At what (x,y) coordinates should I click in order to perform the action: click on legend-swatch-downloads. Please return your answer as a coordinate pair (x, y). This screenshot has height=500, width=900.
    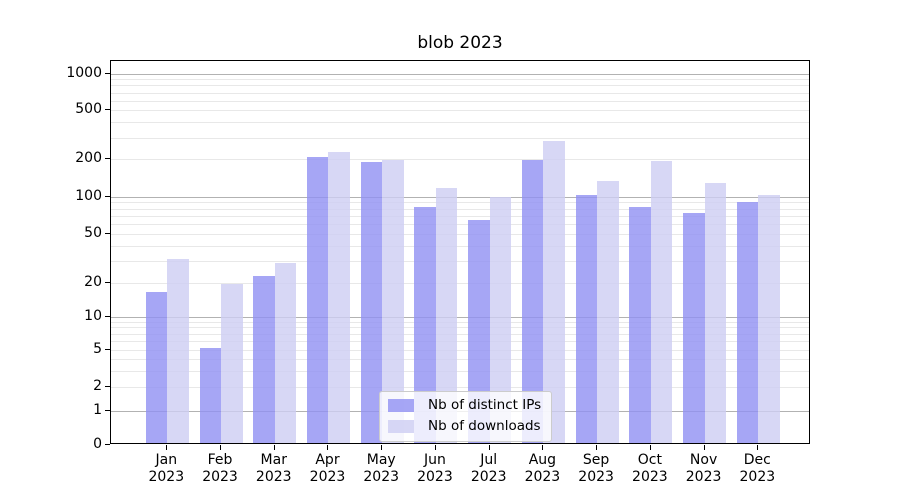
    Looking at the image, I should click on (401, 426).